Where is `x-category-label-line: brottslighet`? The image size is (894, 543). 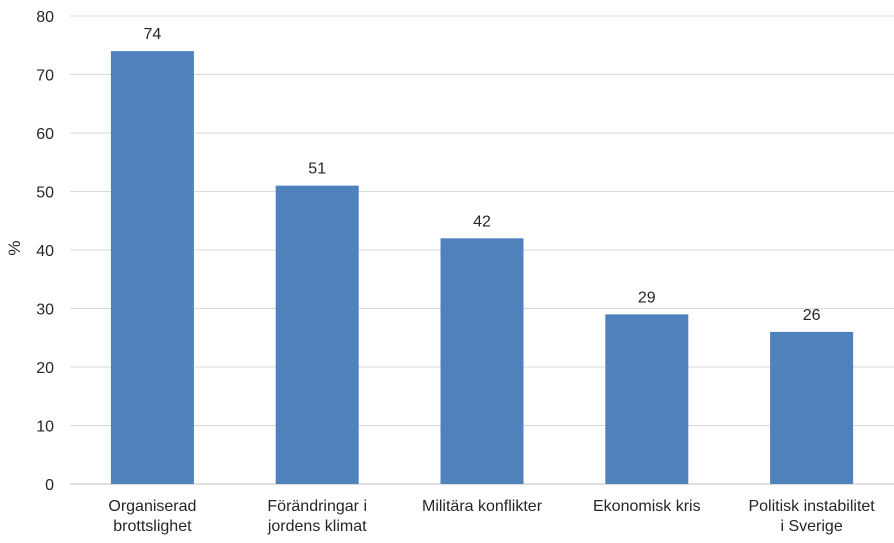 x-category-label-line: brottslighet is located at coordinates (152, 526).